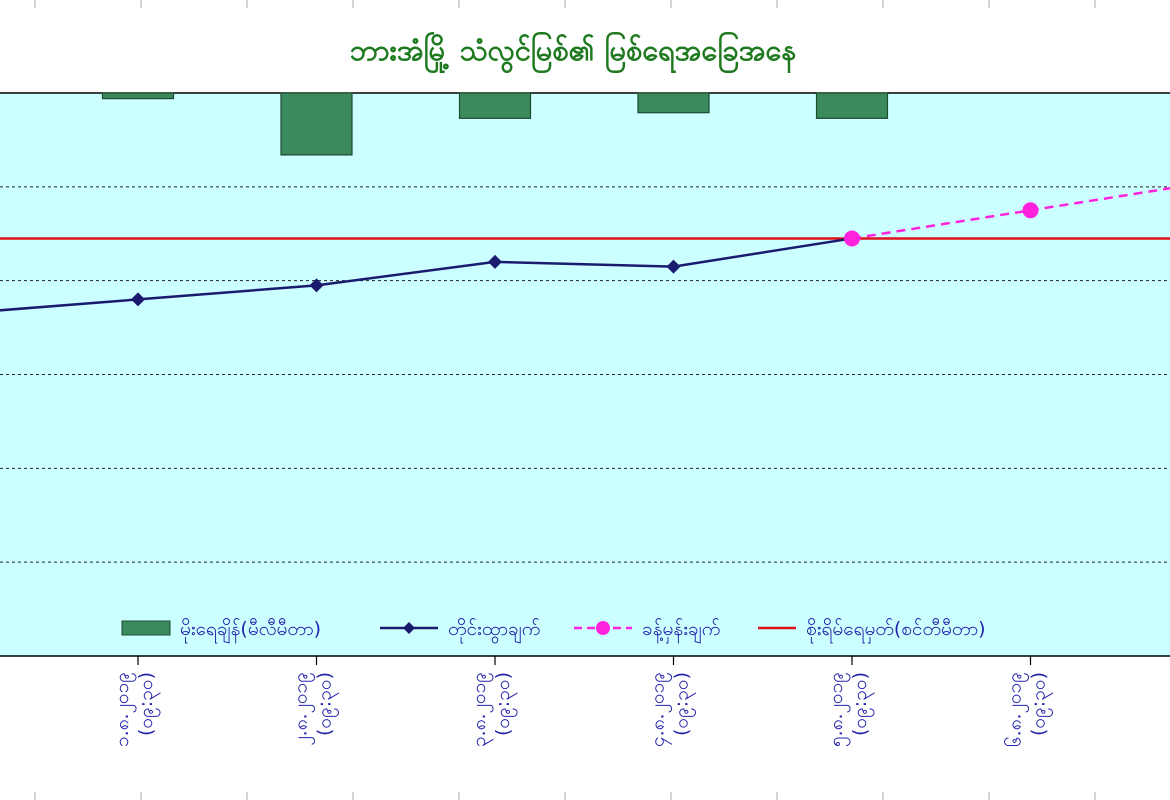 This screenshot has height=800, width=1170. I want to click on x-tick-label: ၂.၈.၂၀၁၉, so click(303, 709).